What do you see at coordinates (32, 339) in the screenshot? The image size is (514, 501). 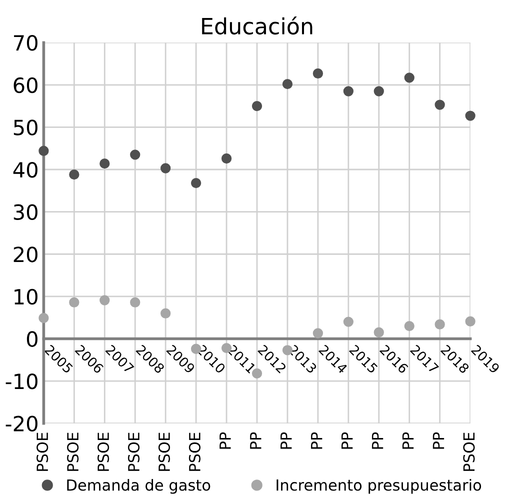 I see `y-tick-label: 0` at bounding box center [32, 339].